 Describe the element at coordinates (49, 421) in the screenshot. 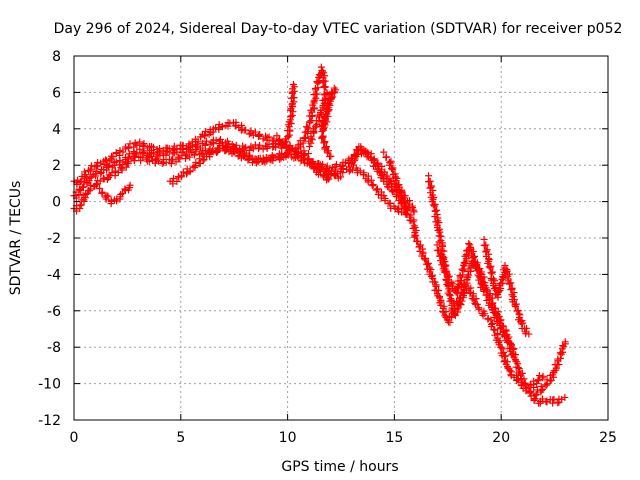

I see `y-tick-label: -12` at that location.